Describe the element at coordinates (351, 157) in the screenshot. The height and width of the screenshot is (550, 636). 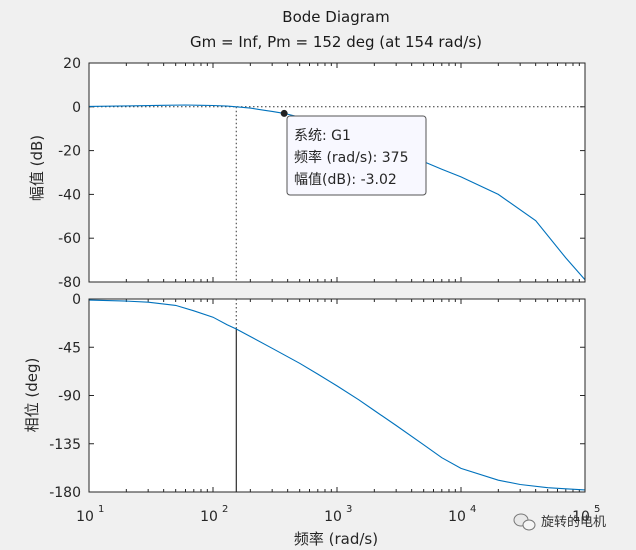
I see `datatip-line: 频率 (rad/s): 375` at that location.